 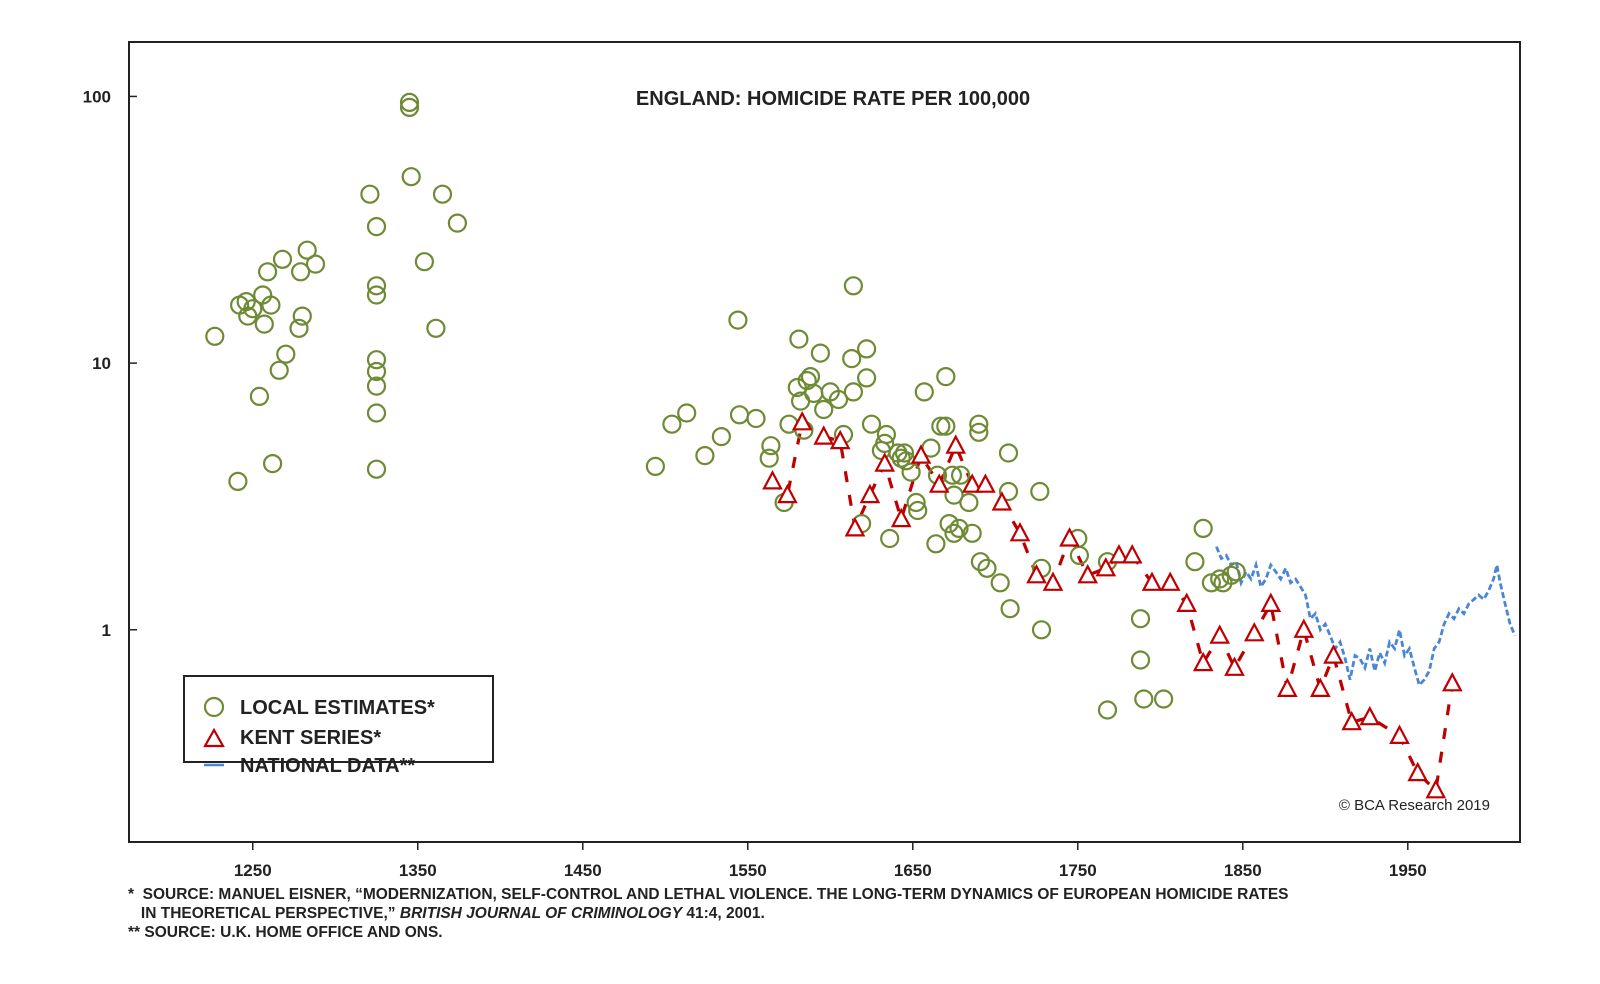 What do you see at coordinates (833, 99) in the screenshot?
I see `chart-title: ENGLAND: HOMICIDE RATE PER 100,000` at bounding box center [833, 99].